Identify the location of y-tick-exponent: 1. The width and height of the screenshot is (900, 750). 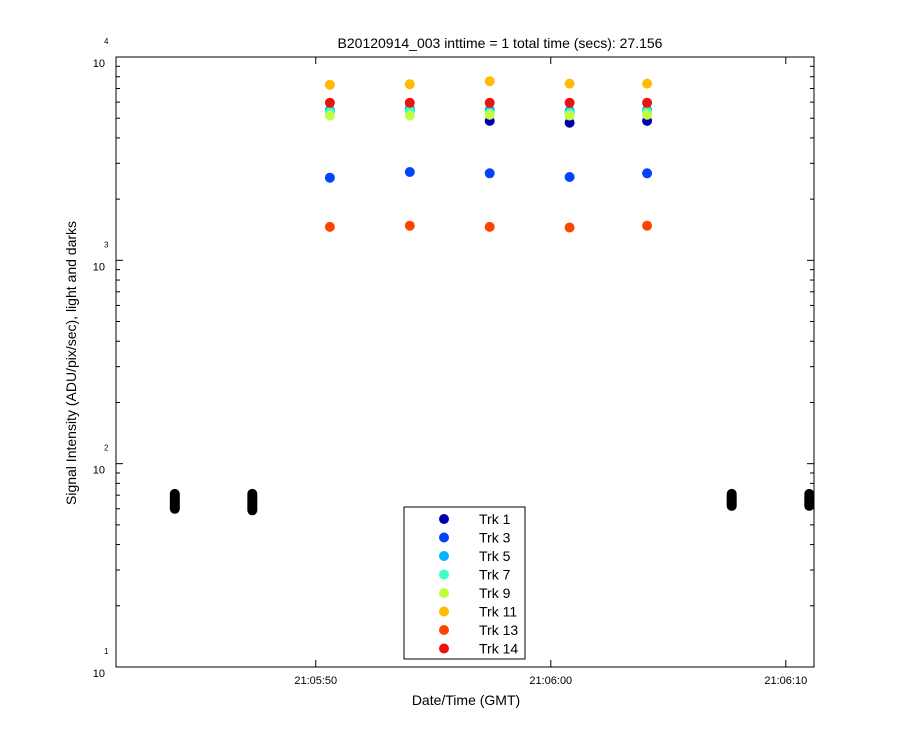
(106, 651).